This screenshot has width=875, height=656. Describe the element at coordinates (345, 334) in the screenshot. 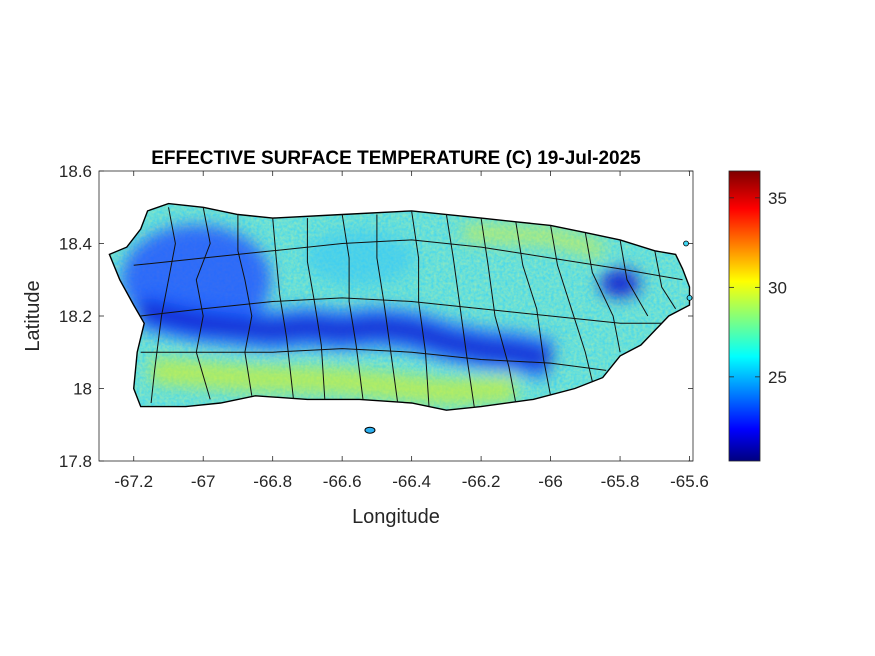

I see `cold-ridge-core` at that location.